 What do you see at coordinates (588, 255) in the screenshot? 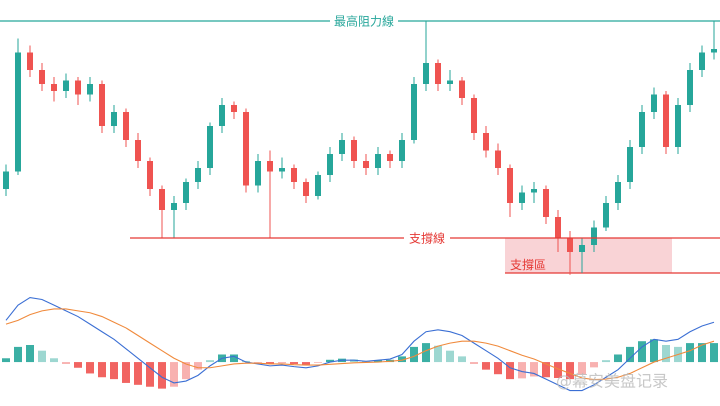
I see `support-zone` at bounding box center [588, 255].